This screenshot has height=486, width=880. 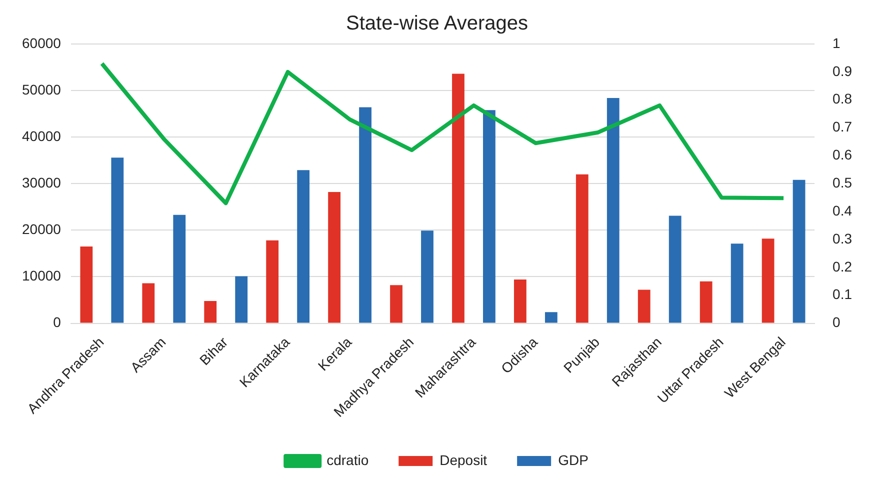 I want to click on y2-tick-label: 0.8, so click(x=842, y=98).